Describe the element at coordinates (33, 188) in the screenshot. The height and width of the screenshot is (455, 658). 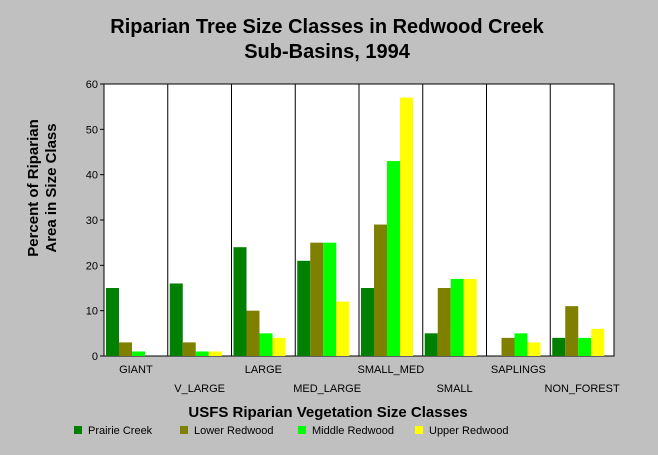
I see `y-axis-title-line-1: Percent of Riparian` at that location.